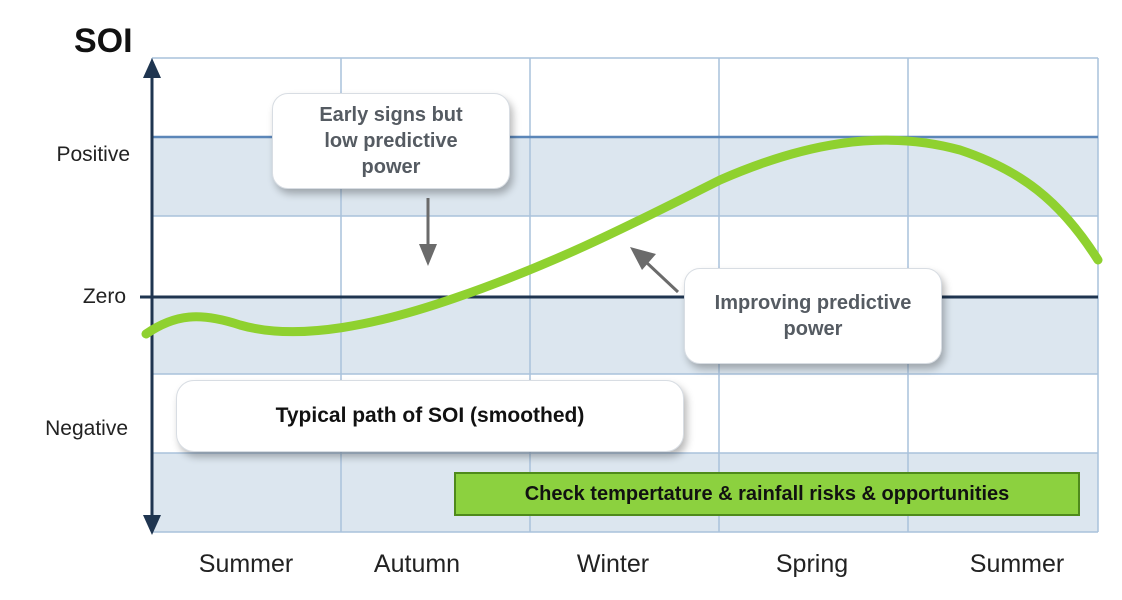 The height and width of the screenshot is (600, 1122). What do you see at coordinates (246, 564) in the screenshot?
I see `x-label-summer-start: Summer` at bounding box center [246, 564].